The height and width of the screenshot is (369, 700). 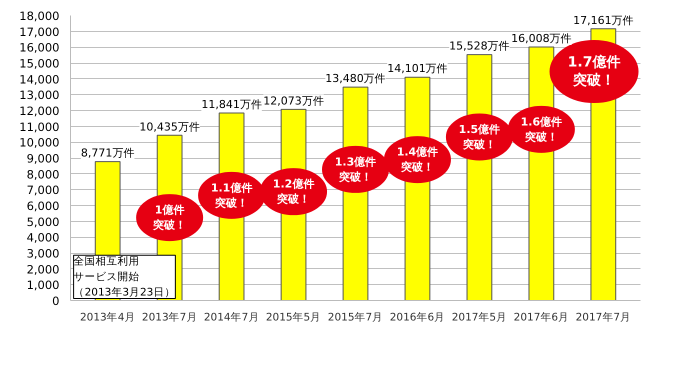 What do you see at coordinates (355, 169) in the screenshot?
I see `annotation: 1.3億件突破！` at bounding box center [355, 169].